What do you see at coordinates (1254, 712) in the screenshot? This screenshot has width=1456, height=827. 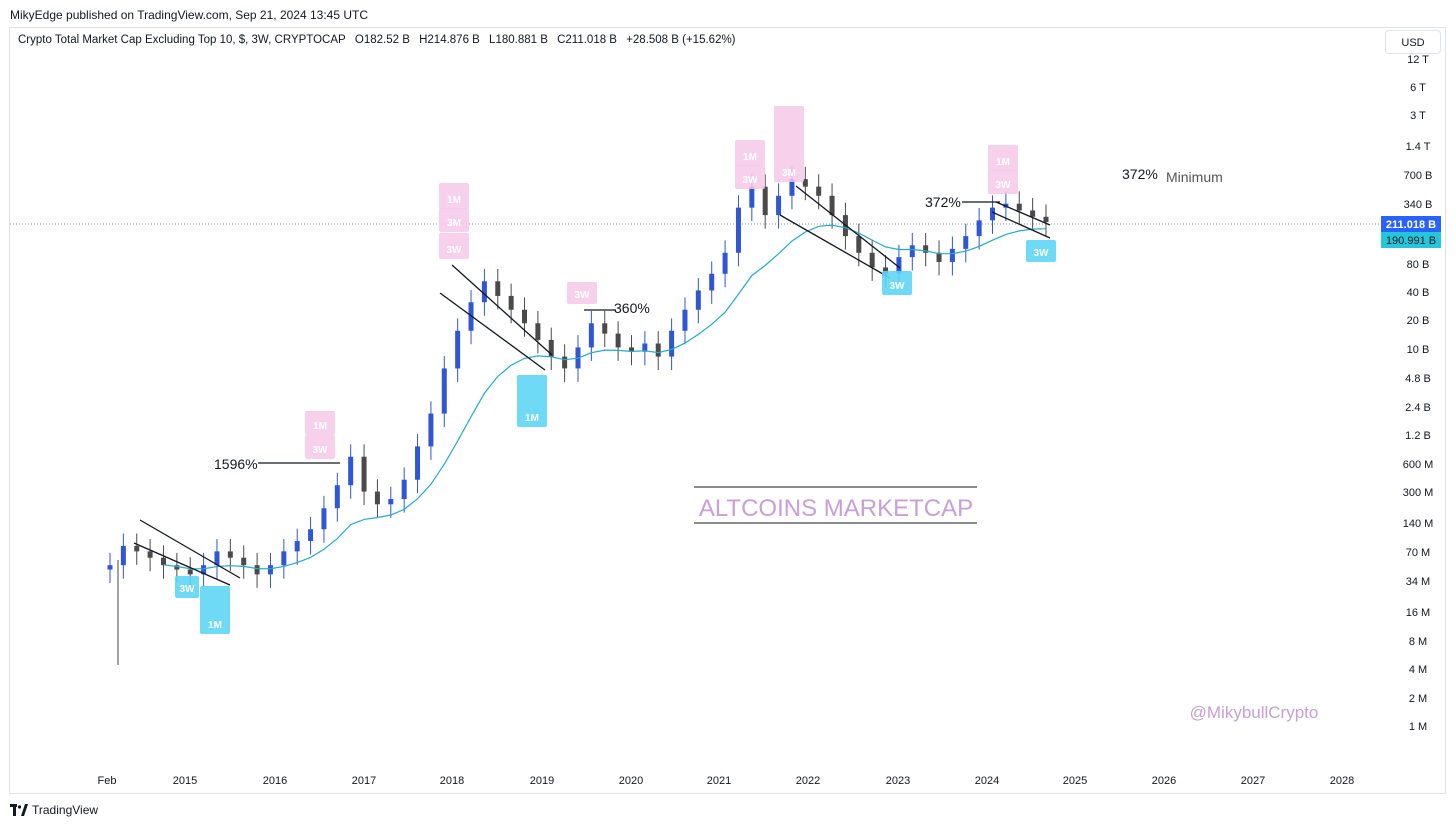 I see `author-watermark: @MikybullCrypto` at bounding box center [1254, 712].